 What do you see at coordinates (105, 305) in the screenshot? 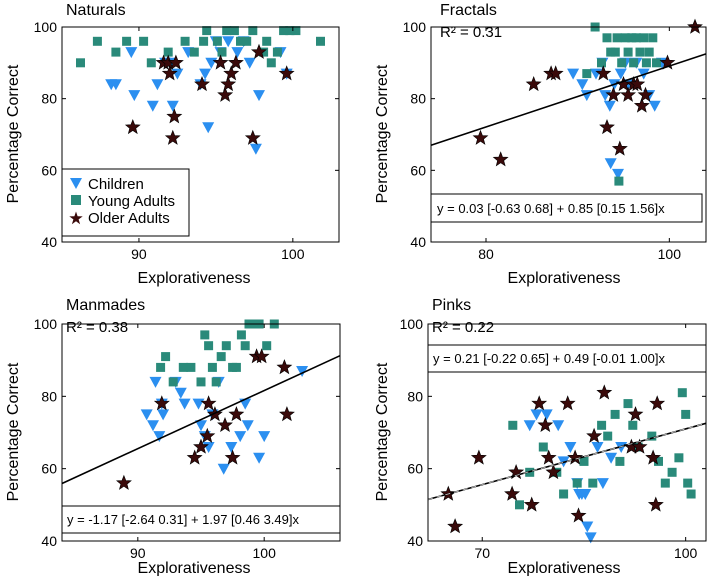
I see `panel-title-manmades: Manmades` at bounding box center [105, 305].